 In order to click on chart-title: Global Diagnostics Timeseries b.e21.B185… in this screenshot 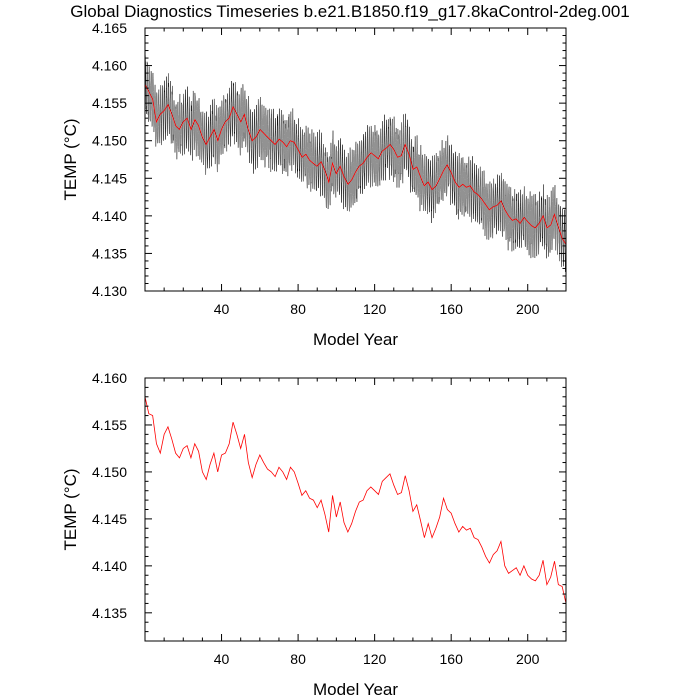, I will do `click(349, 11)`.